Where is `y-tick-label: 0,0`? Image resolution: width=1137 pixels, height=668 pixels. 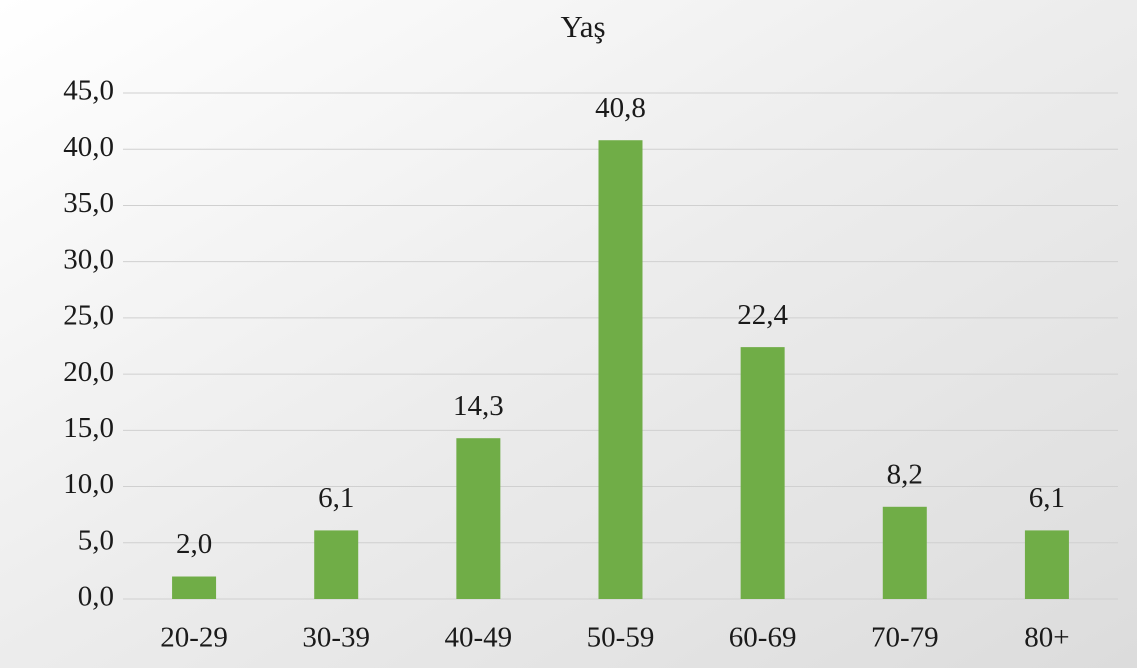
y-tick-label: 0,0 is located at coordinates (96, 597).